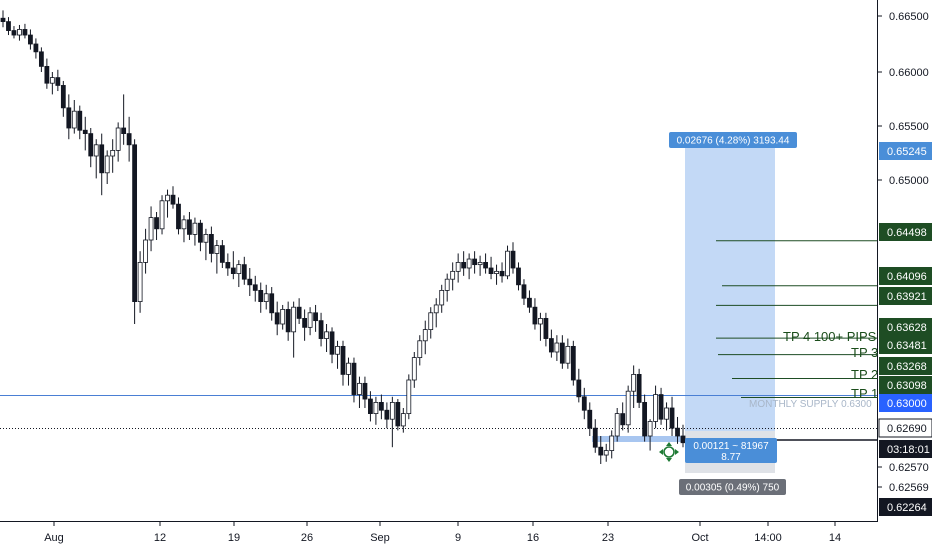 The image size is (932, 550). I want to click on svg-text: 03:18:01, so click(908, 450).